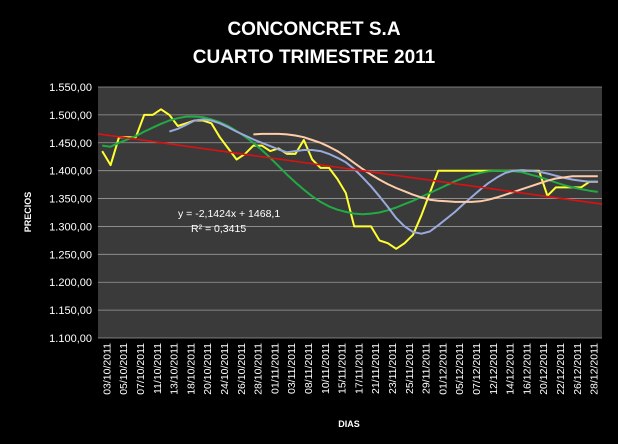 Image resolution: width=618 pixels, height=444 pixels. I want to click on y-tick-label: 1.350,00, so click(70, 200).